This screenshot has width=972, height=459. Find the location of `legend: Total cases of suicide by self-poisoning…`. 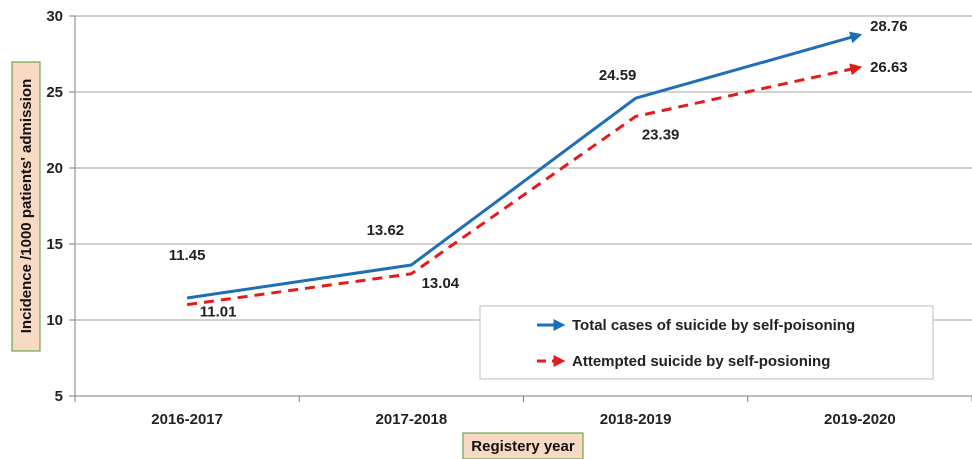

legend: Total cases of suicide by self-poisoning… is located at coordinates (706, 342).